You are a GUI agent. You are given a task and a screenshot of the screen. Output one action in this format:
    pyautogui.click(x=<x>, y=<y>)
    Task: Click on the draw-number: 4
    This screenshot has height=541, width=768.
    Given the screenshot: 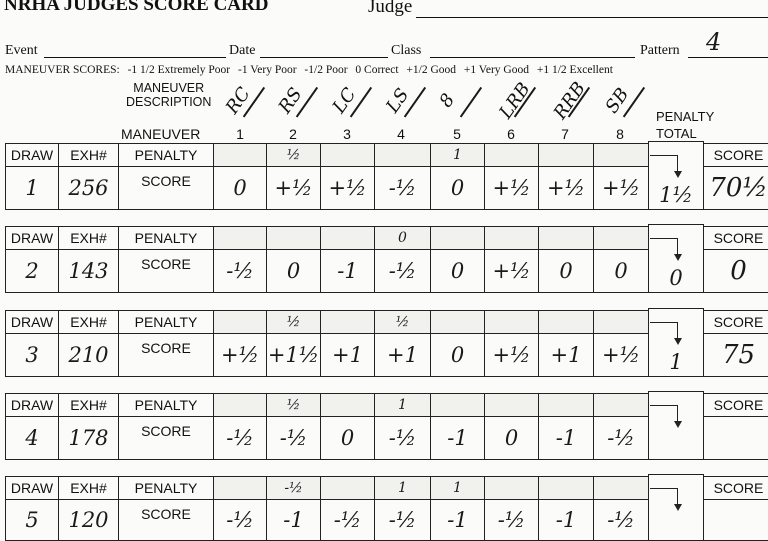 What is the action you would take?
    pyautogui.click(x=32, y=438)
    